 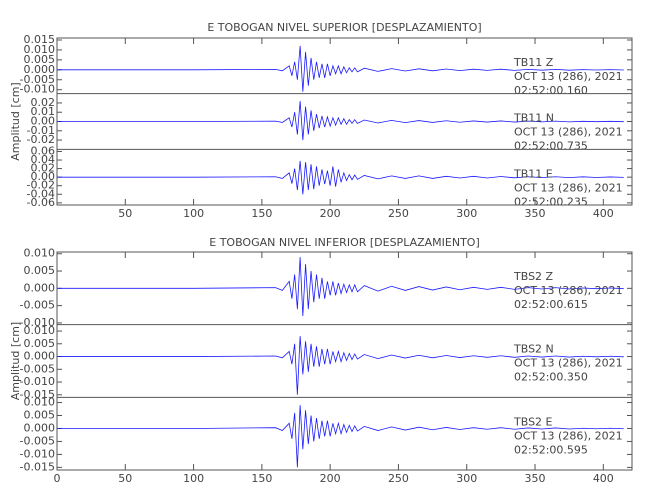 I want to click on trace-time: 02:52:00.595, so click(x=551, y=449).